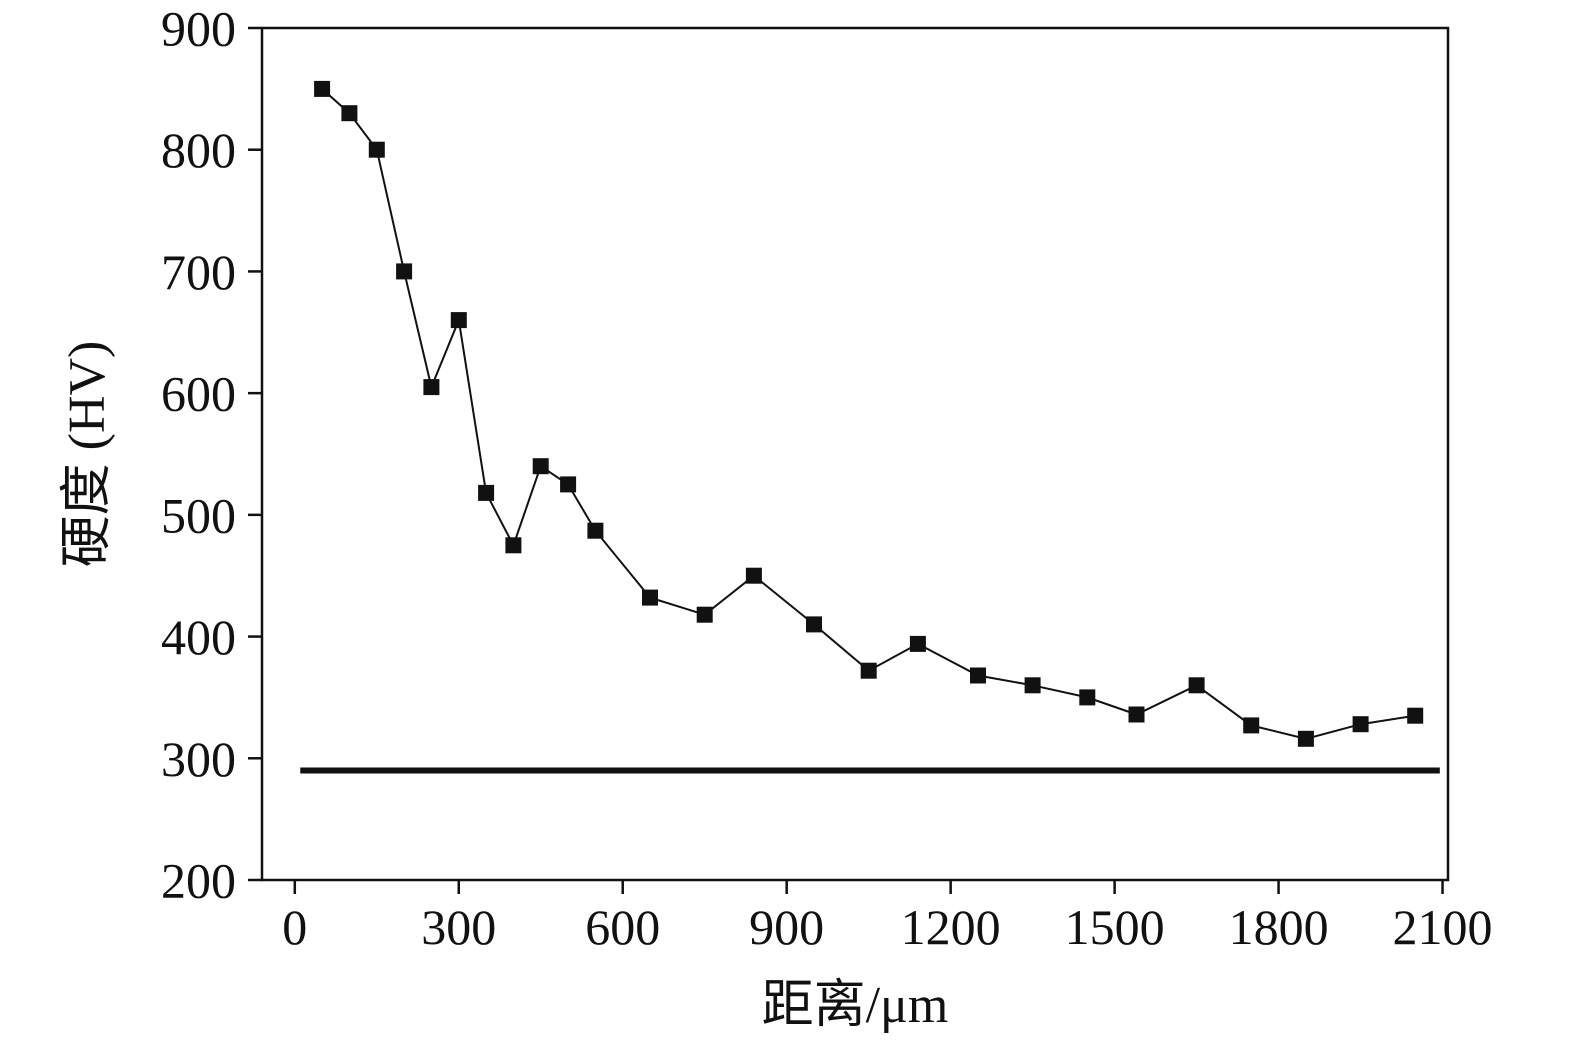  Describe the element at coordinates (1115, 927) in the screenshot. I see `x-axis-tick-label: 1500` at that location.